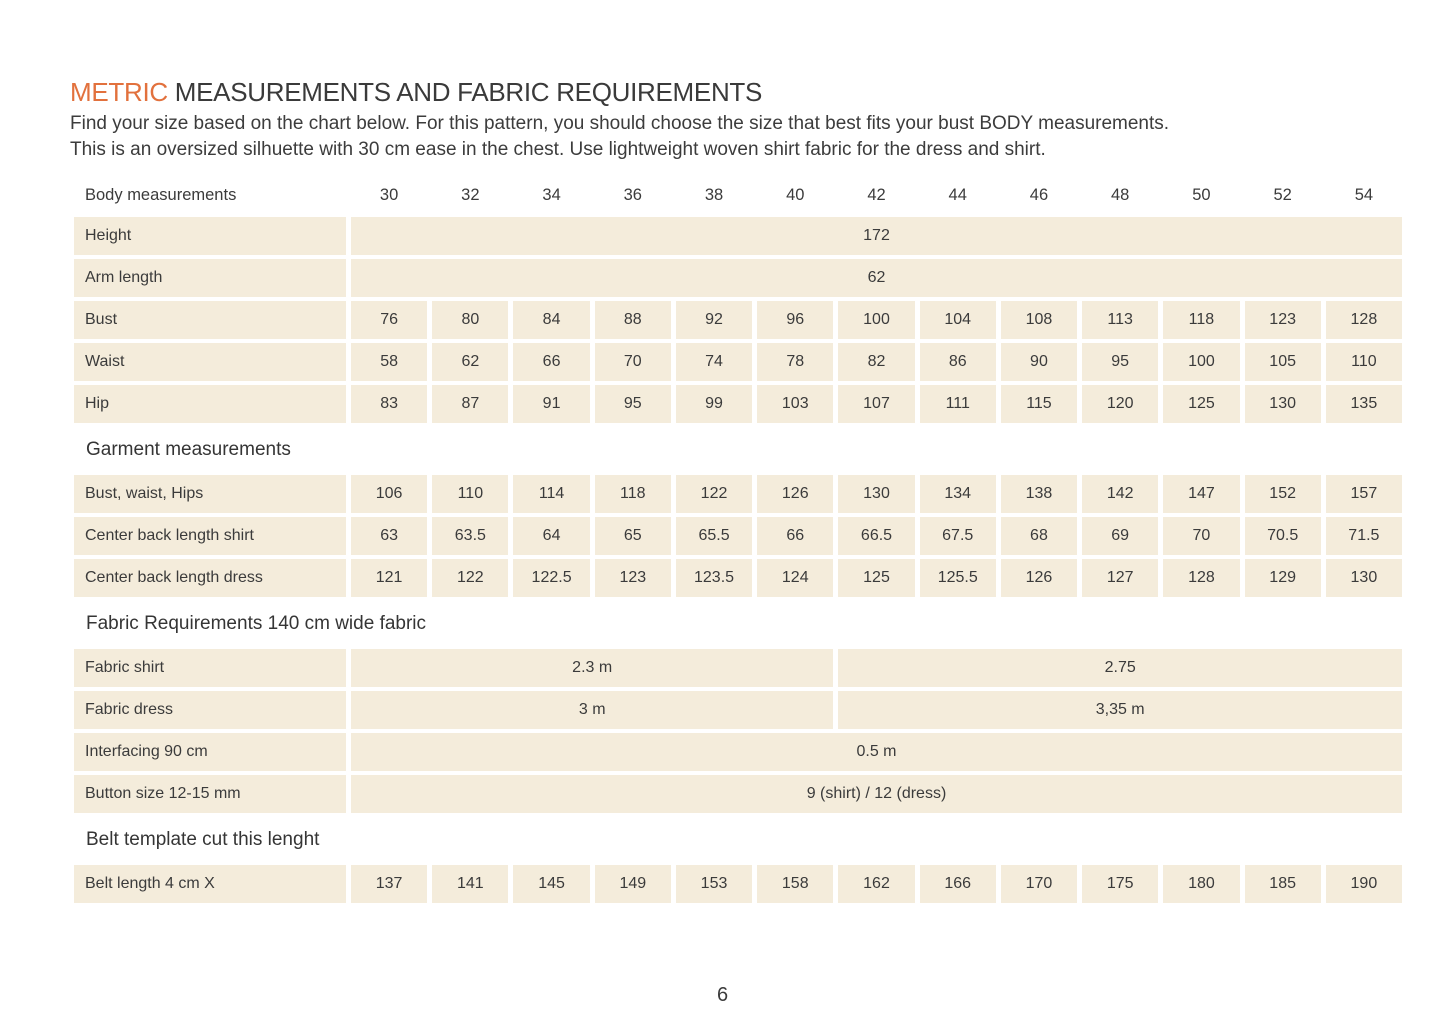 This screenshot has width=1445, height=1019. What do you see at coordinates (1039, 362) in the screenshot?
I see `value-cell: 90` at bounding box center [1039, 362].